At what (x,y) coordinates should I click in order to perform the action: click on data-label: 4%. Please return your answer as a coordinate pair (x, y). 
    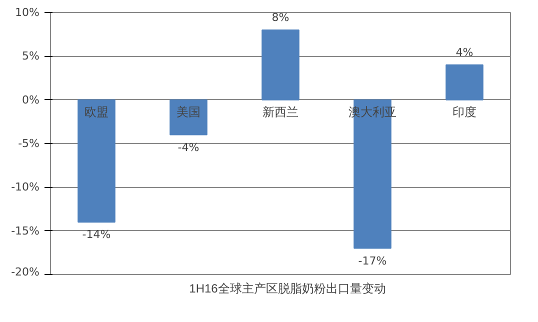
    Looking at the image, I should click on (465, 52).